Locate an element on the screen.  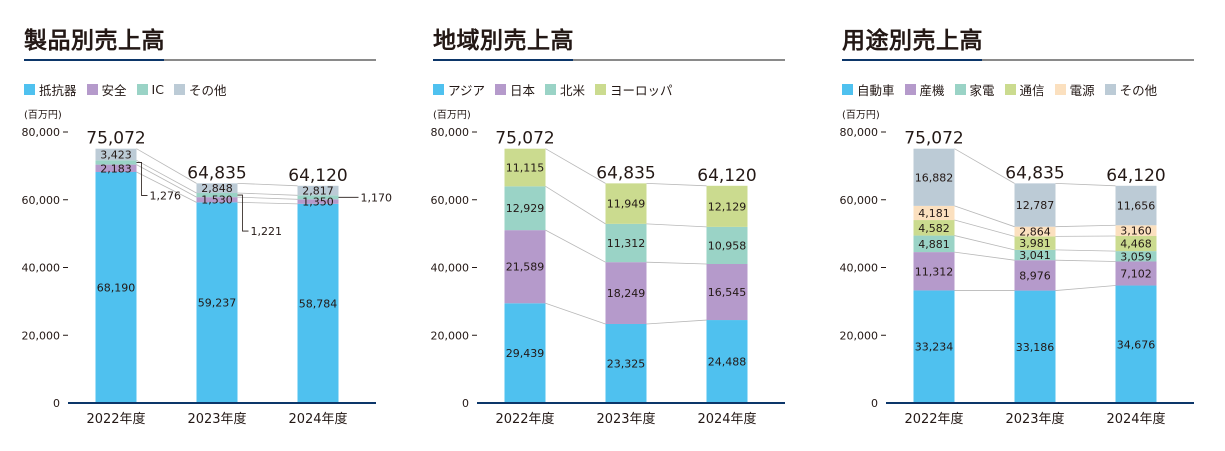
legend-label: 家電 is located at coordinates (982, 90).